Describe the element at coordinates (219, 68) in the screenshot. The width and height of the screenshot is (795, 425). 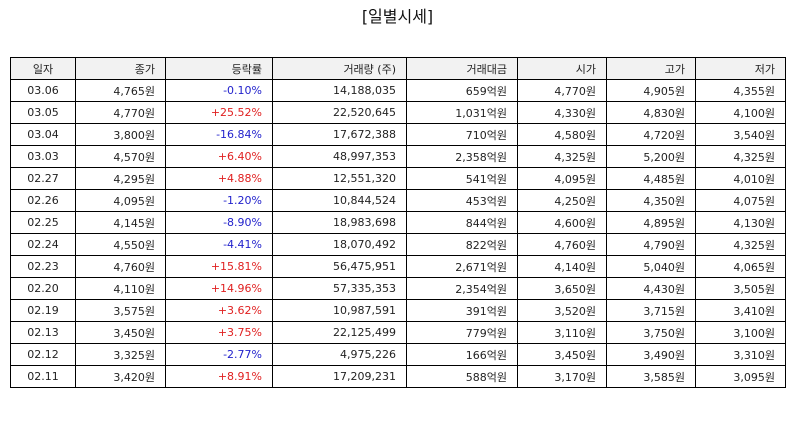
I see `header-change-rate: 등락률` at that location.